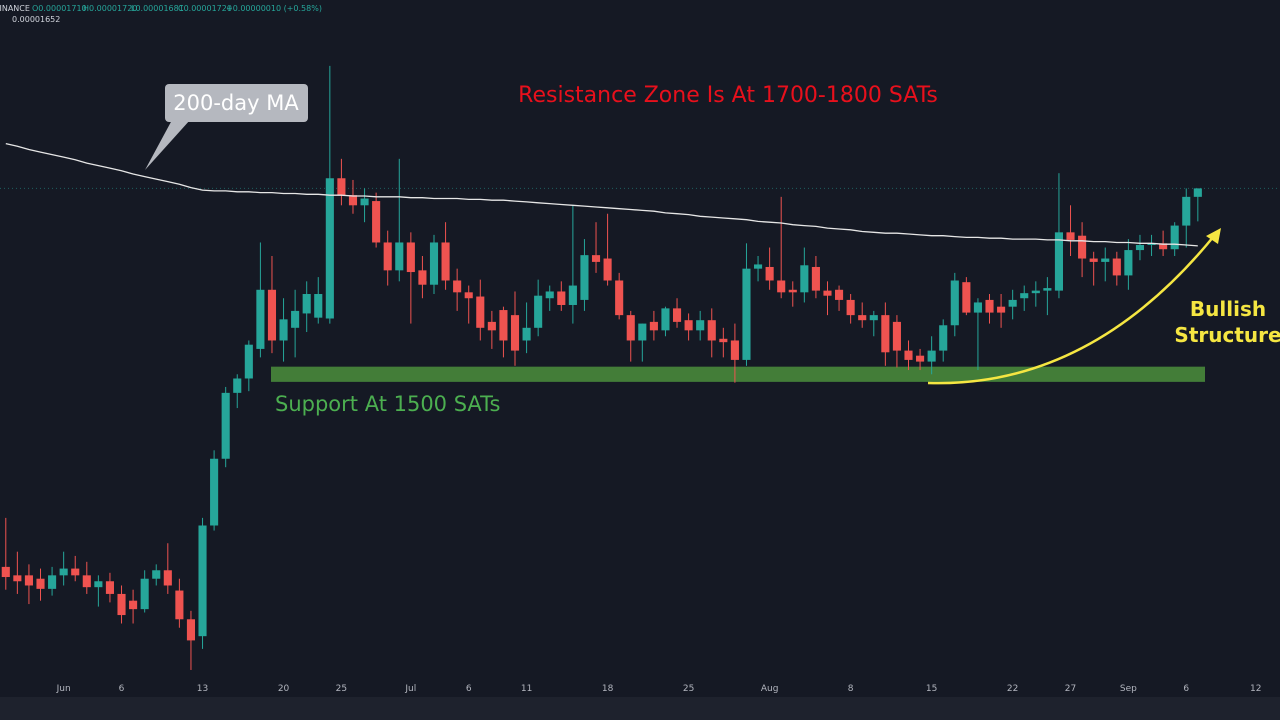  Describe the element at coordinates (1227, 335) in the screenshot. I see `structure-label: Structure` at that location.